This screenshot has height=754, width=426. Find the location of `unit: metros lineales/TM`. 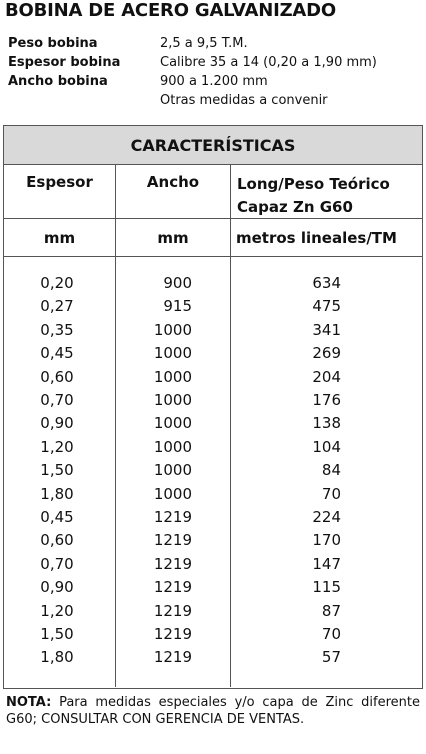

unit: metros lineales/TM is located at coordinates (316, 238).